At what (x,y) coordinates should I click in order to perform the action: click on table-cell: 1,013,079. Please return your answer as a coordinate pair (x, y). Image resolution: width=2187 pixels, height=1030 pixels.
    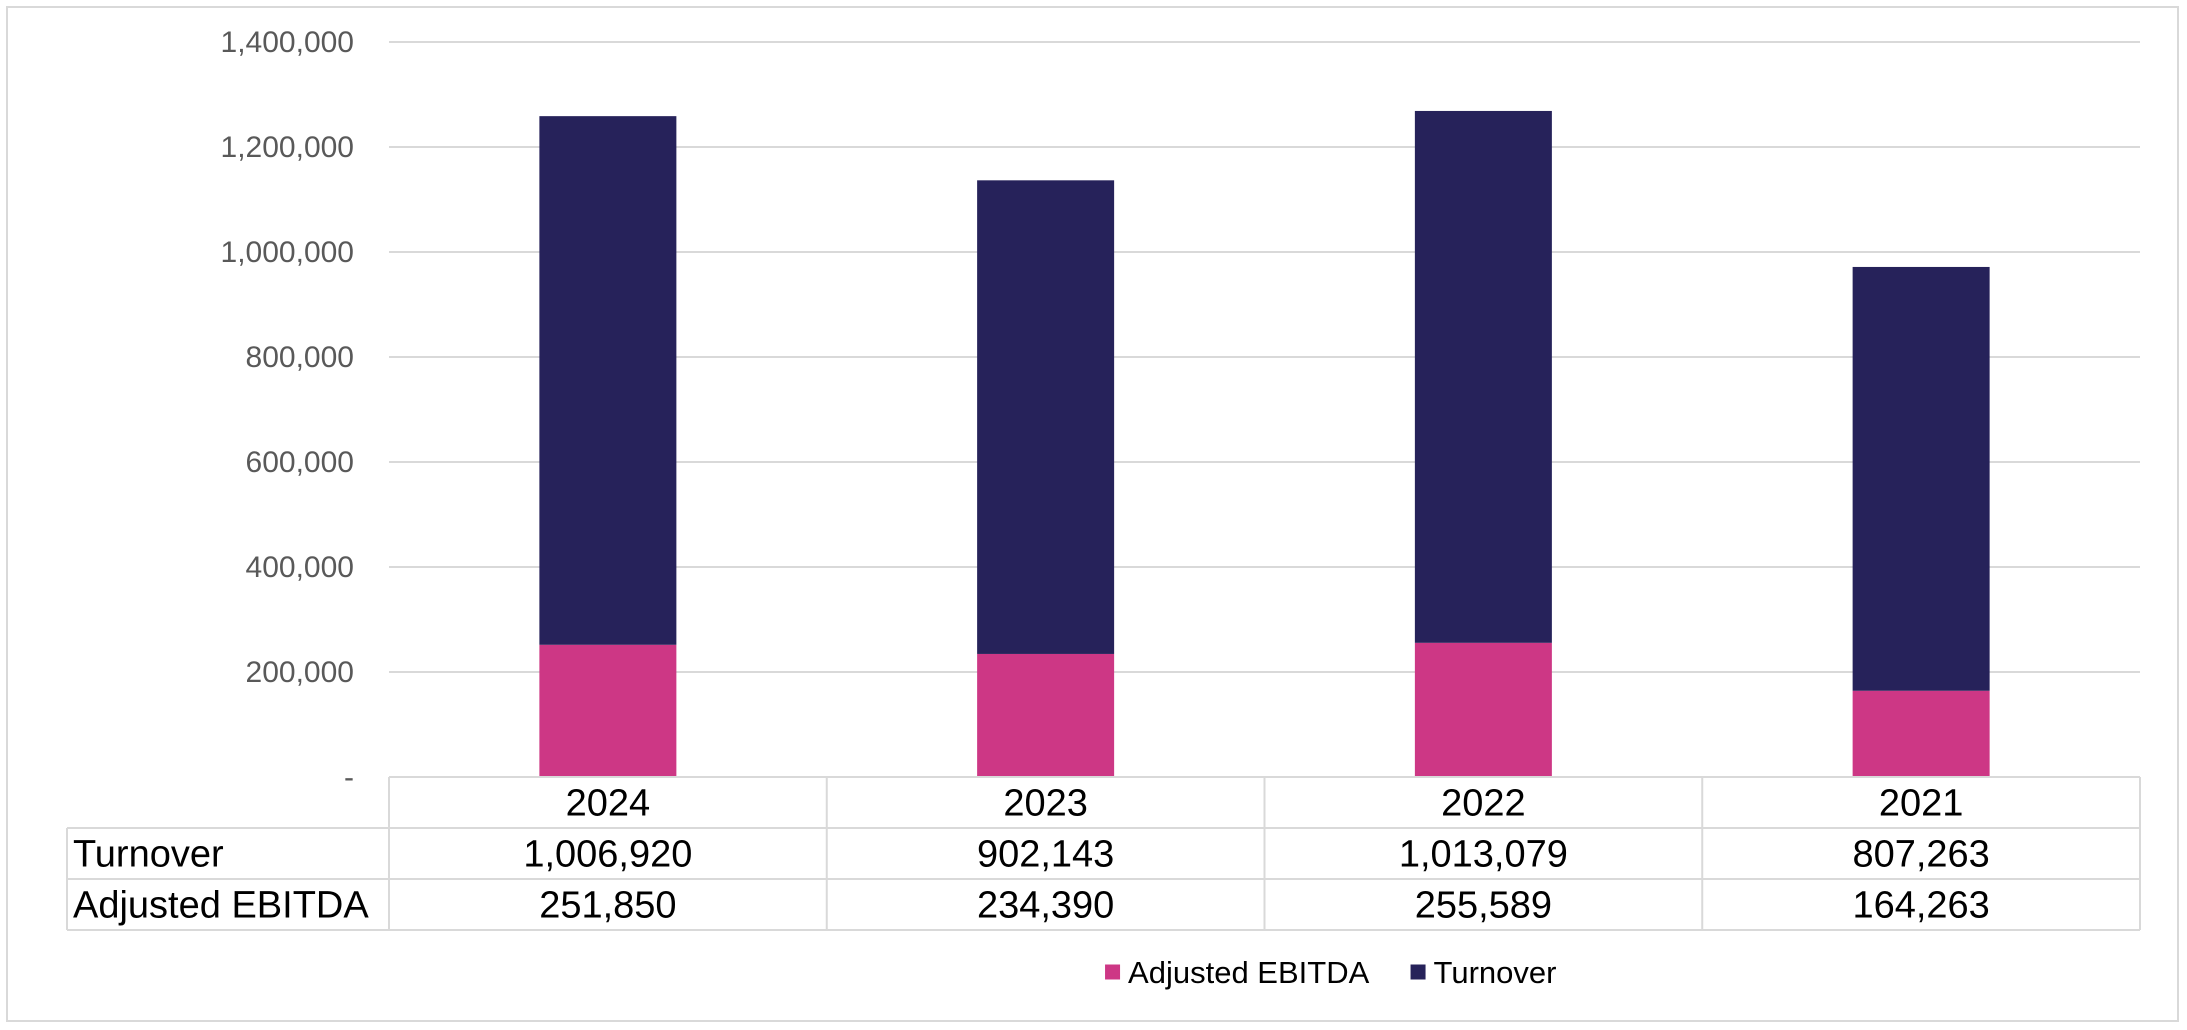
    Looking at the image, I should click on (1483, 855).